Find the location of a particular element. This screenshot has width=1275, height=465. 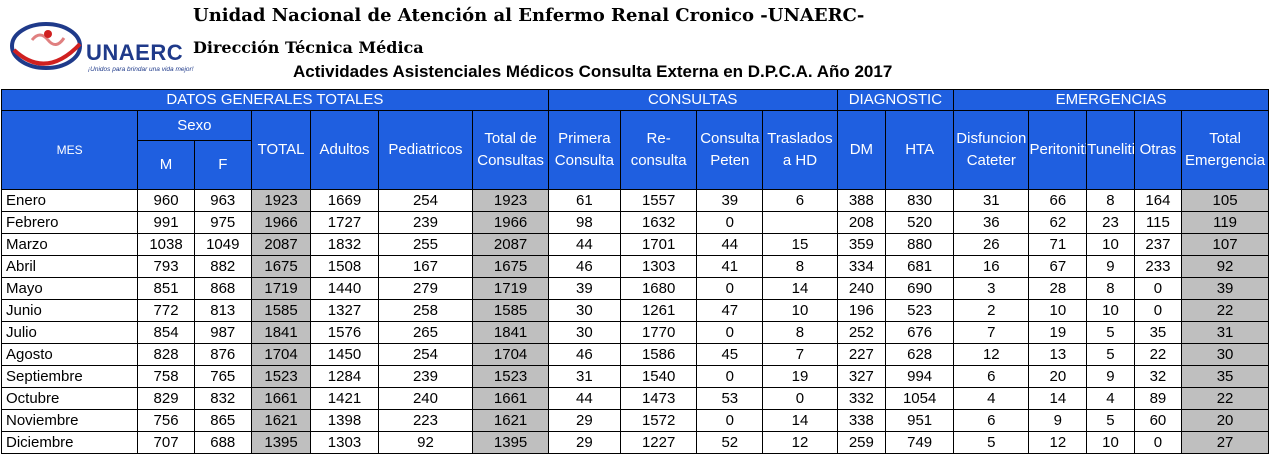

cell-pediatricos: 279 is located at coordinates (425, 288).